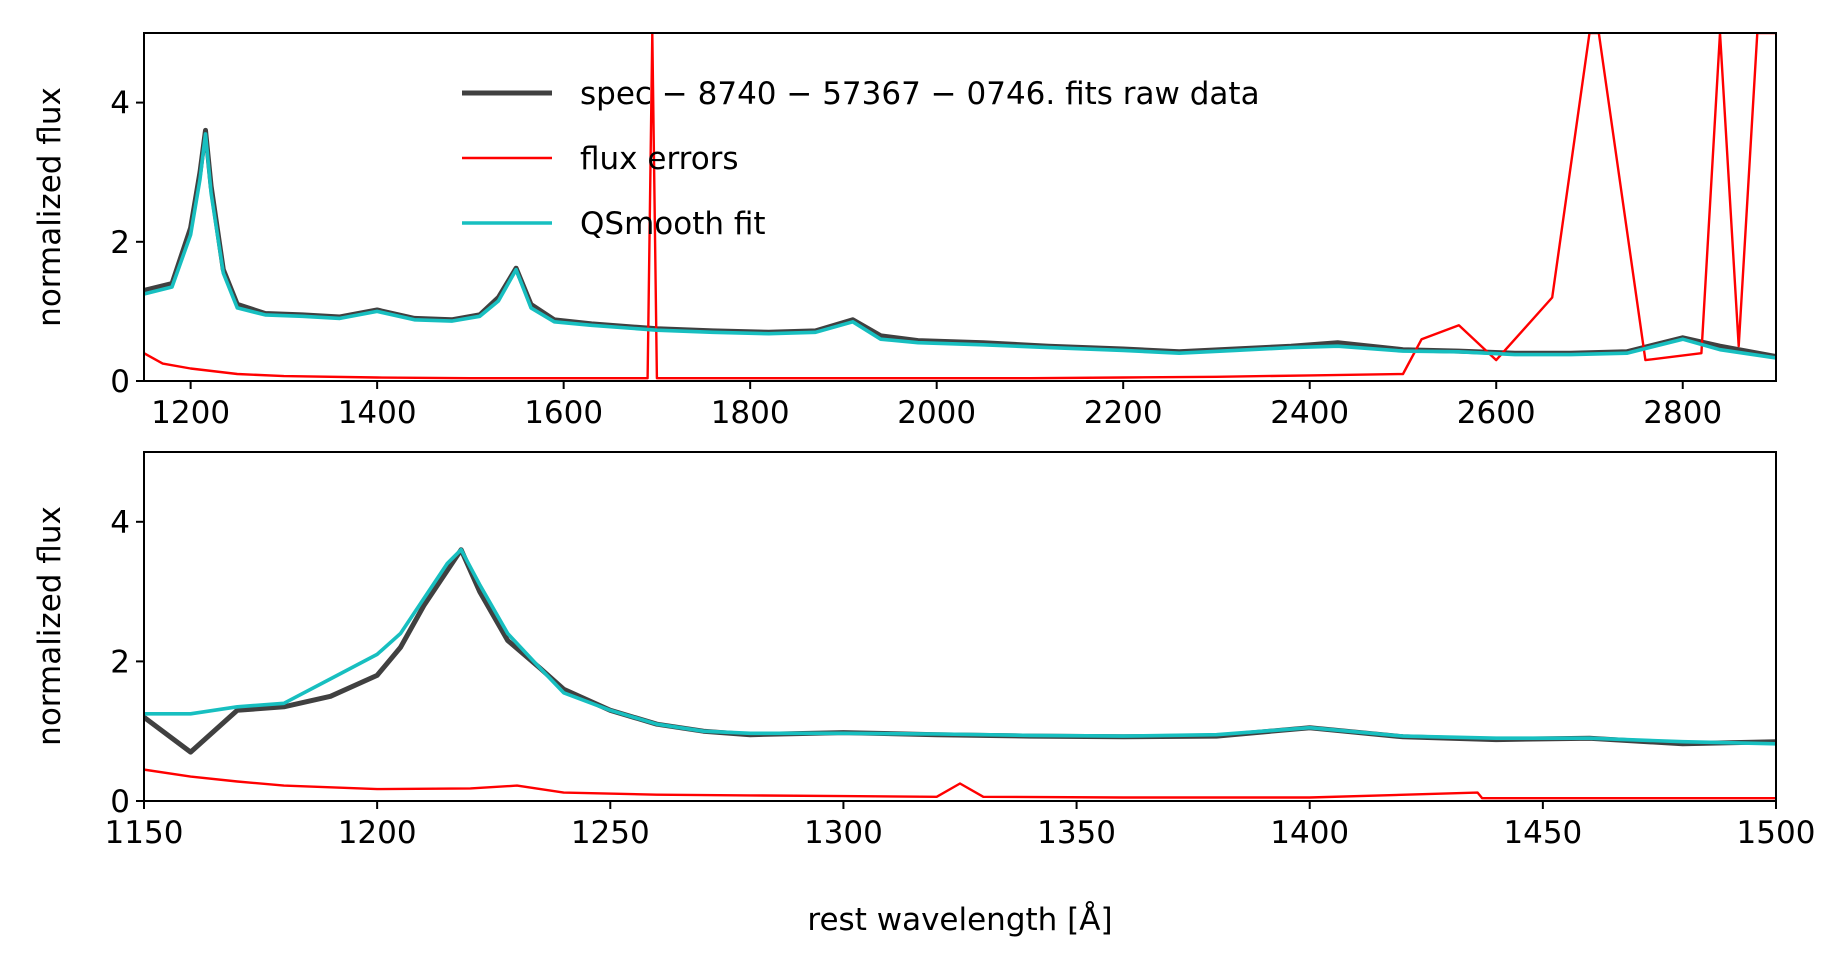  What do you see at coordinates (377, 833) in the screenshot?
I see `bottom-x-tick-label-1: 1200` at bounding box center [377, 833].